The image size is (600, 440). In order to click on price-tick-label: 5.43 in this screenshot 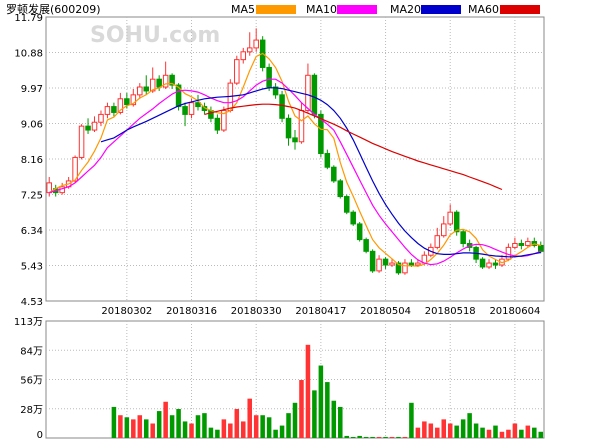, I will do `click(32, 267)`.